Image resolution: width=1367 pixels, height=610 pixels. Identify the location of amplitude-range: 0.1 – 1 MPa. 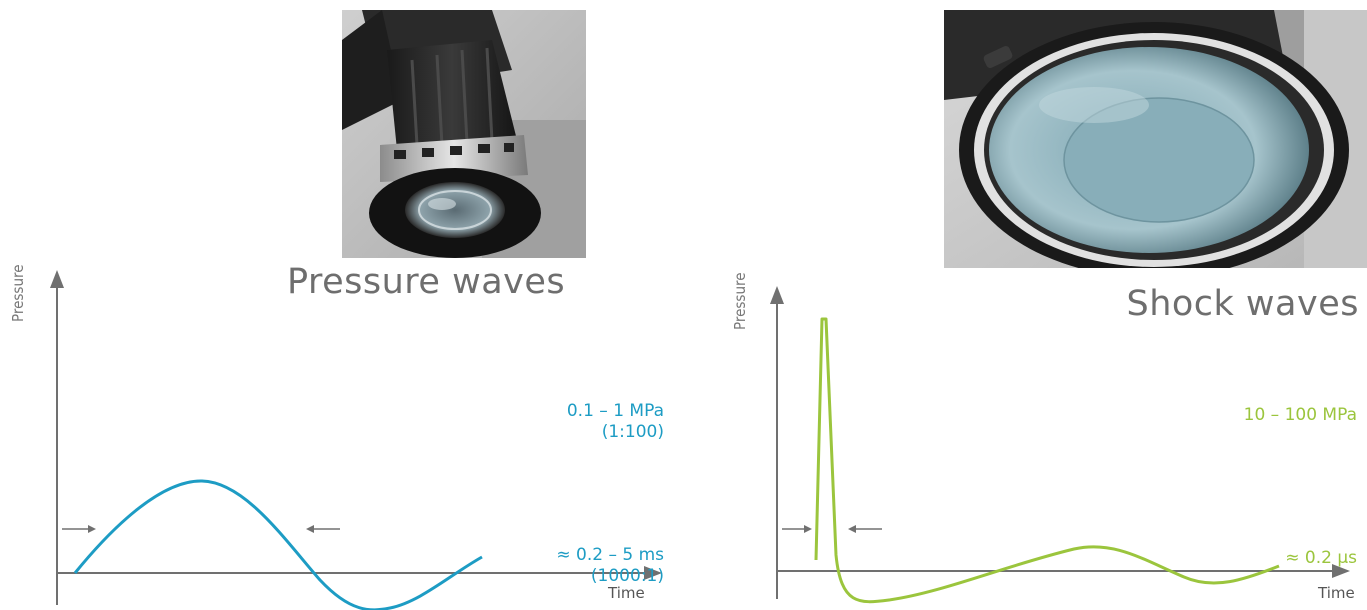
(615, 411).